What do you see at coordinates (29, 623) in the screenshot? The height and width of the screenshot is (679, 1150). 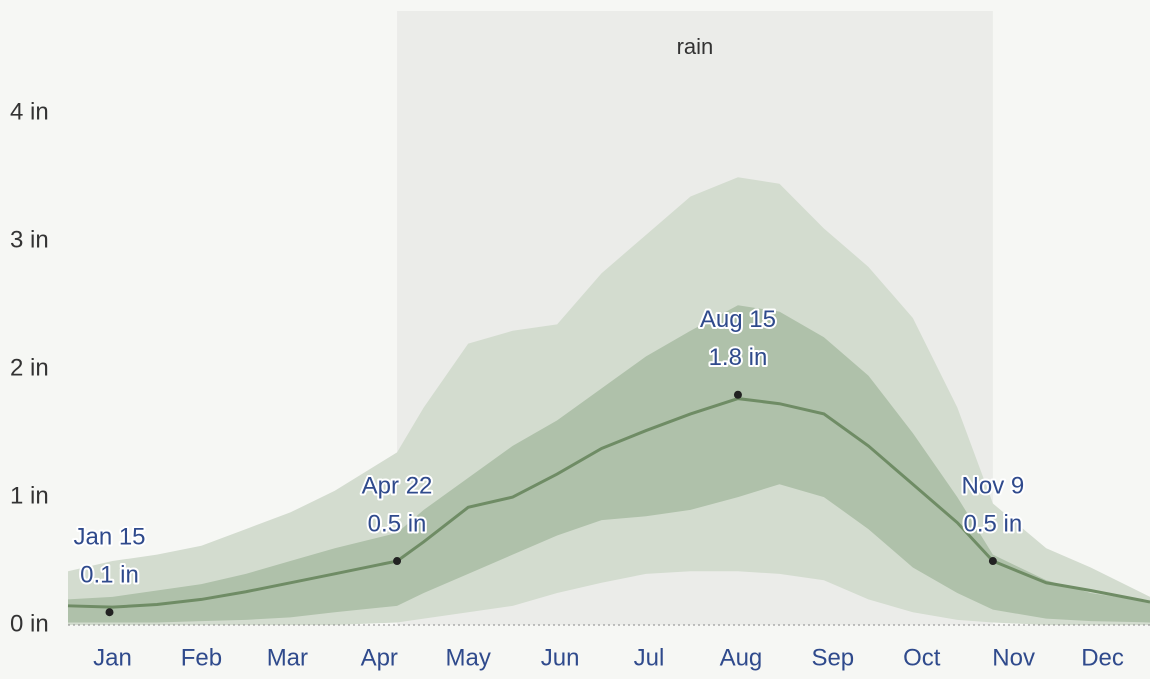 I see `y-tick-label: 0 in` at bounding box center [29, 623].